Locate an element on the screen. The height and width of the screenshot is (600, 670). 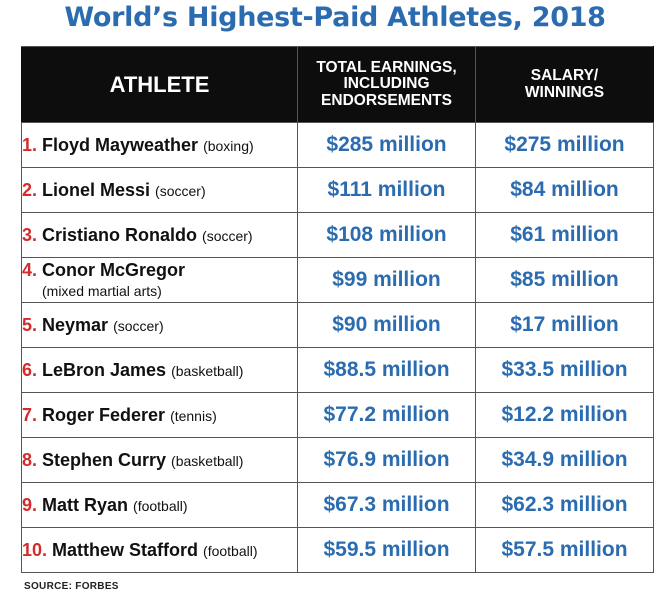
total-earnings-cell: $77.2 million is located at coordinates (386, 415).